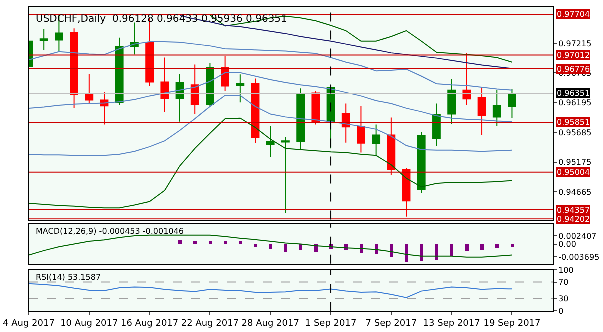 This screenshot has width=603, height=332. I want to click on ref-line-label: 0.97704, so click(573, 14).